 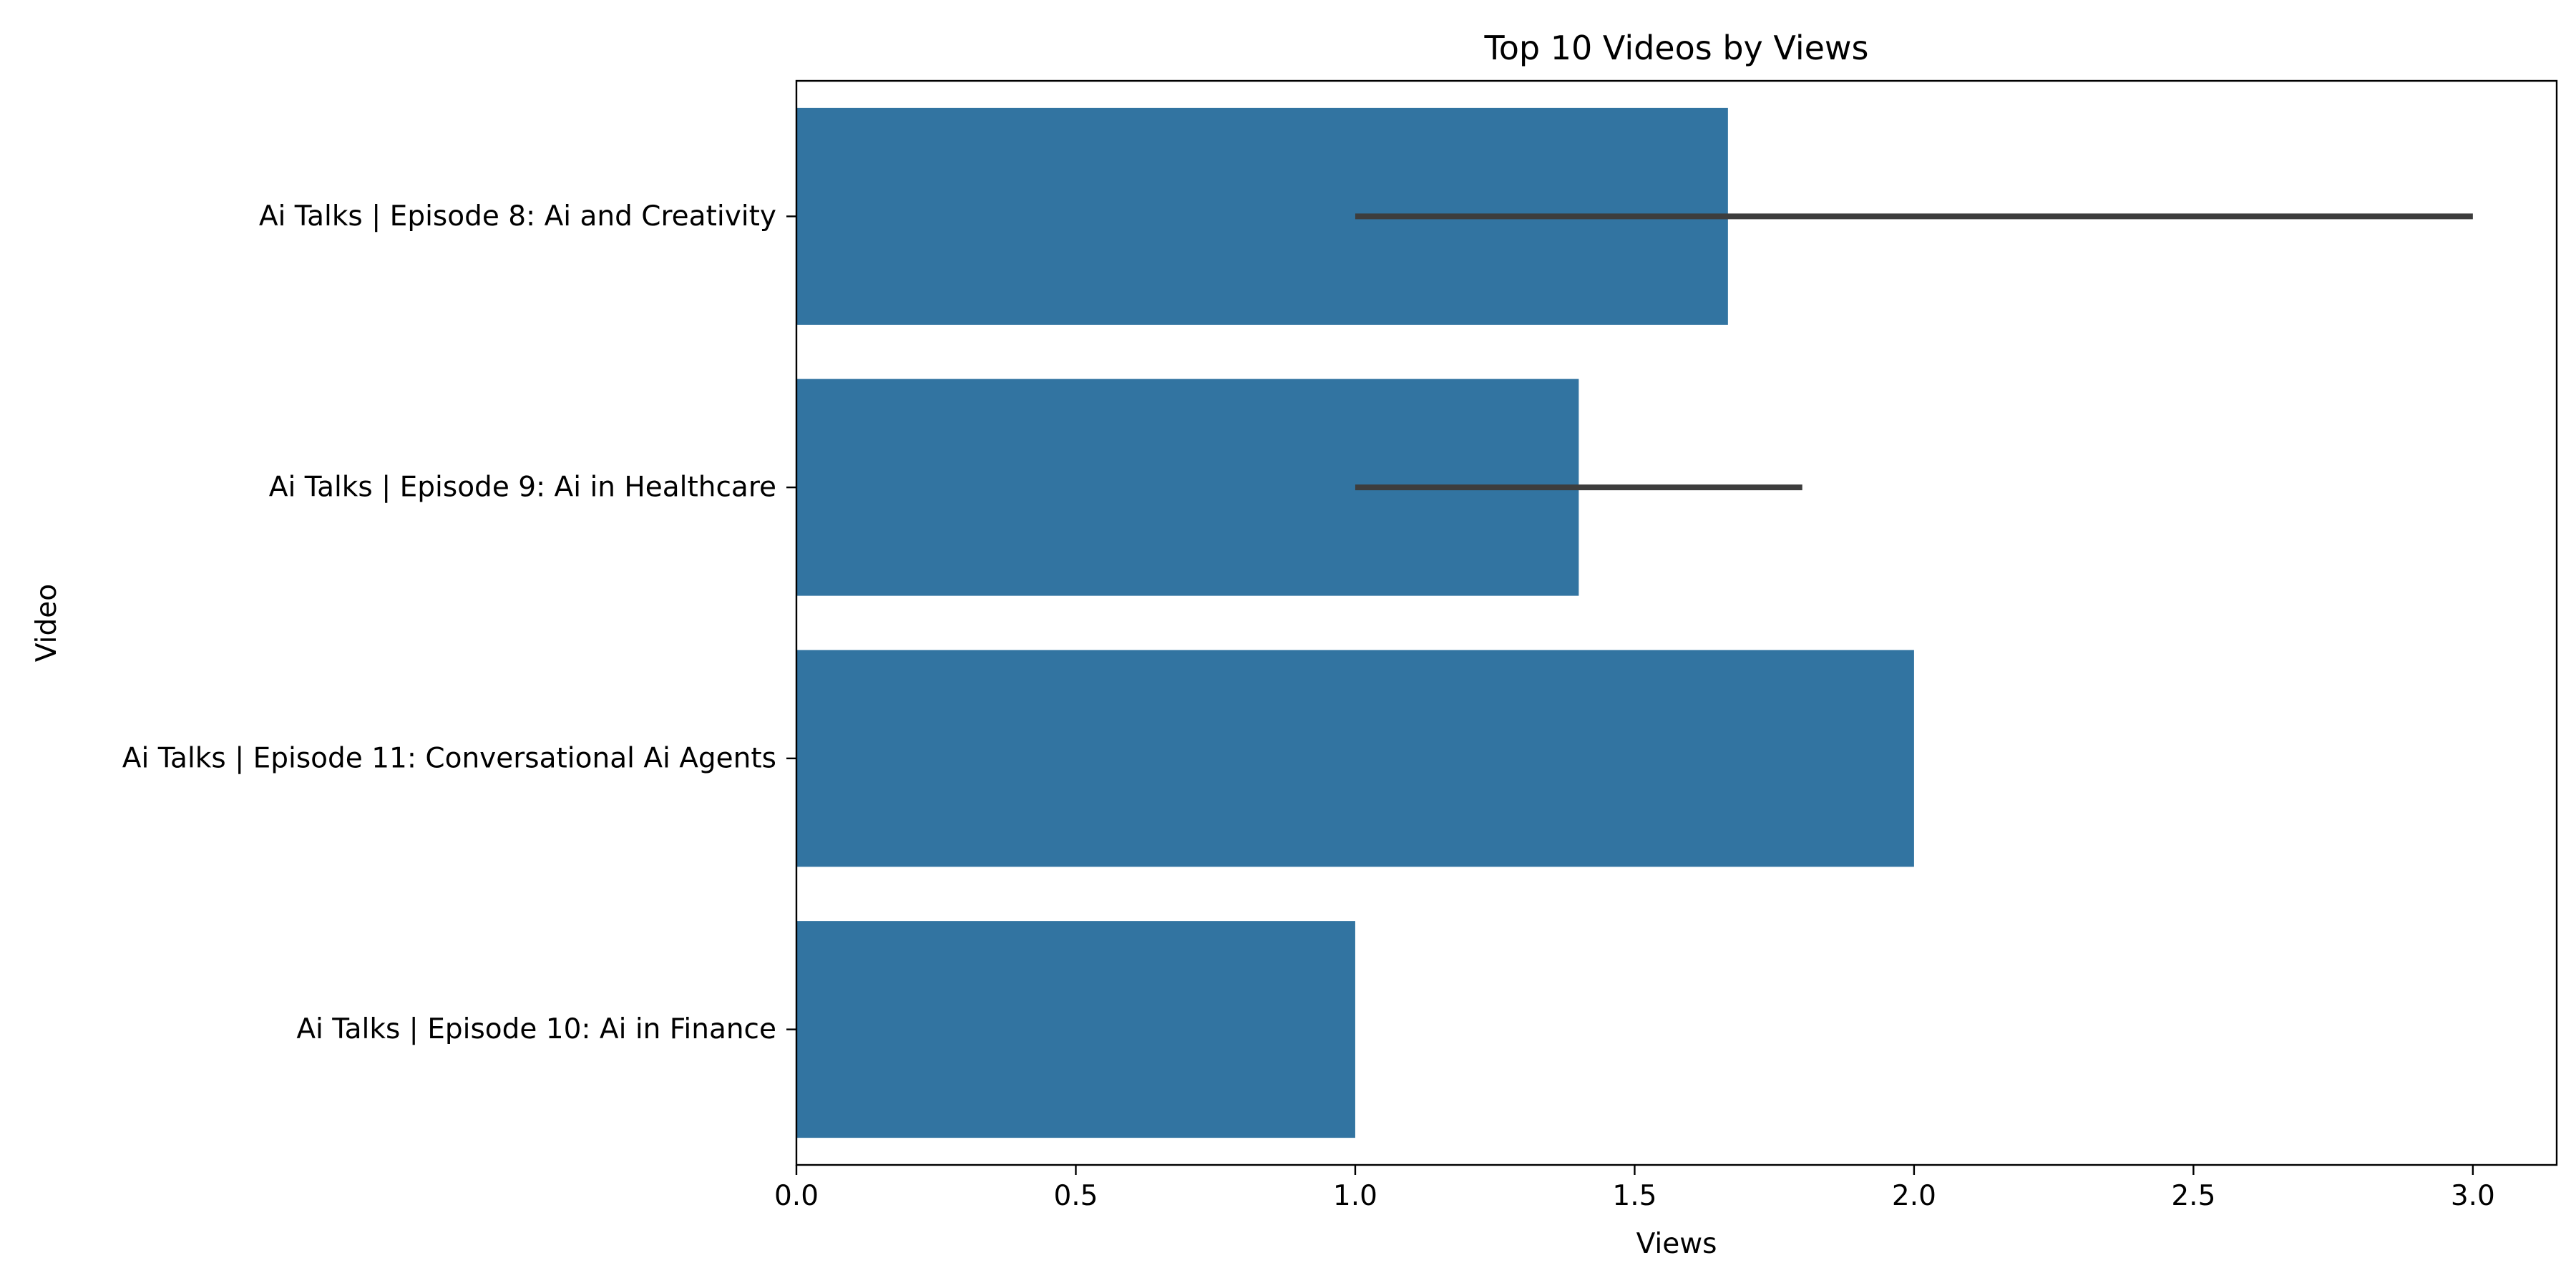 What do you see at coordinates (796, 1196) in the screenshot?
I see `x-tick-label-1: 0.0` at bounding box center [796, 1196].